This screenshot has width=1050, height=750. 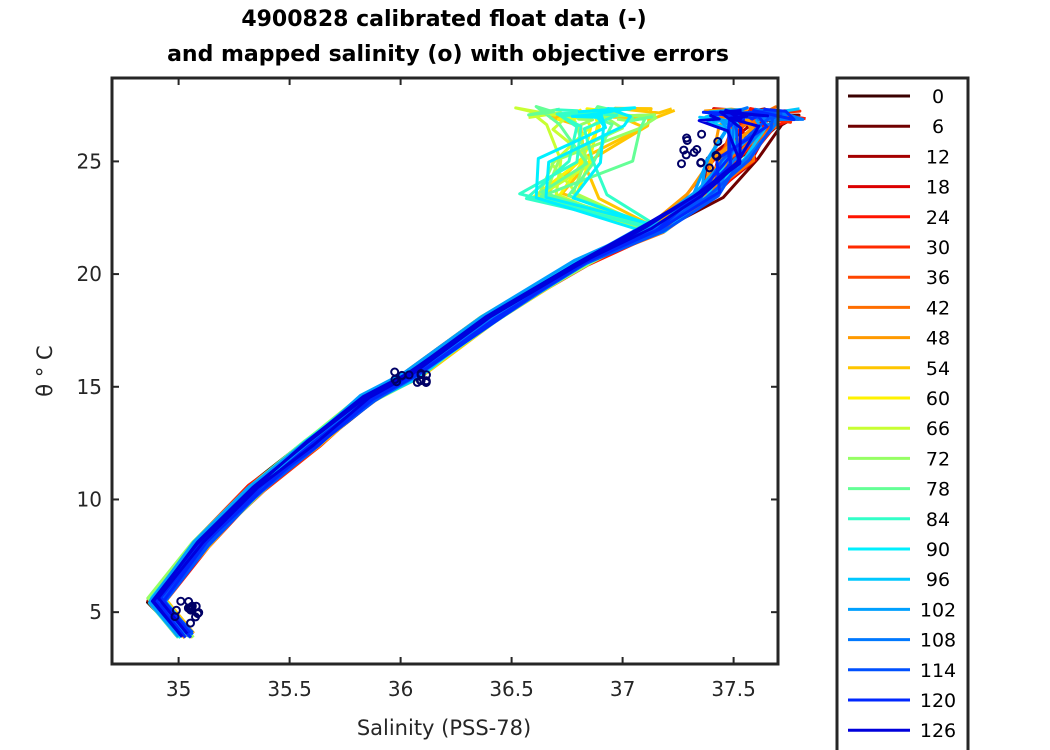 What do you see at coordinates (938, 459) in the screenshot?
I see `legend-label: 72` at bounding box center [938, 459].